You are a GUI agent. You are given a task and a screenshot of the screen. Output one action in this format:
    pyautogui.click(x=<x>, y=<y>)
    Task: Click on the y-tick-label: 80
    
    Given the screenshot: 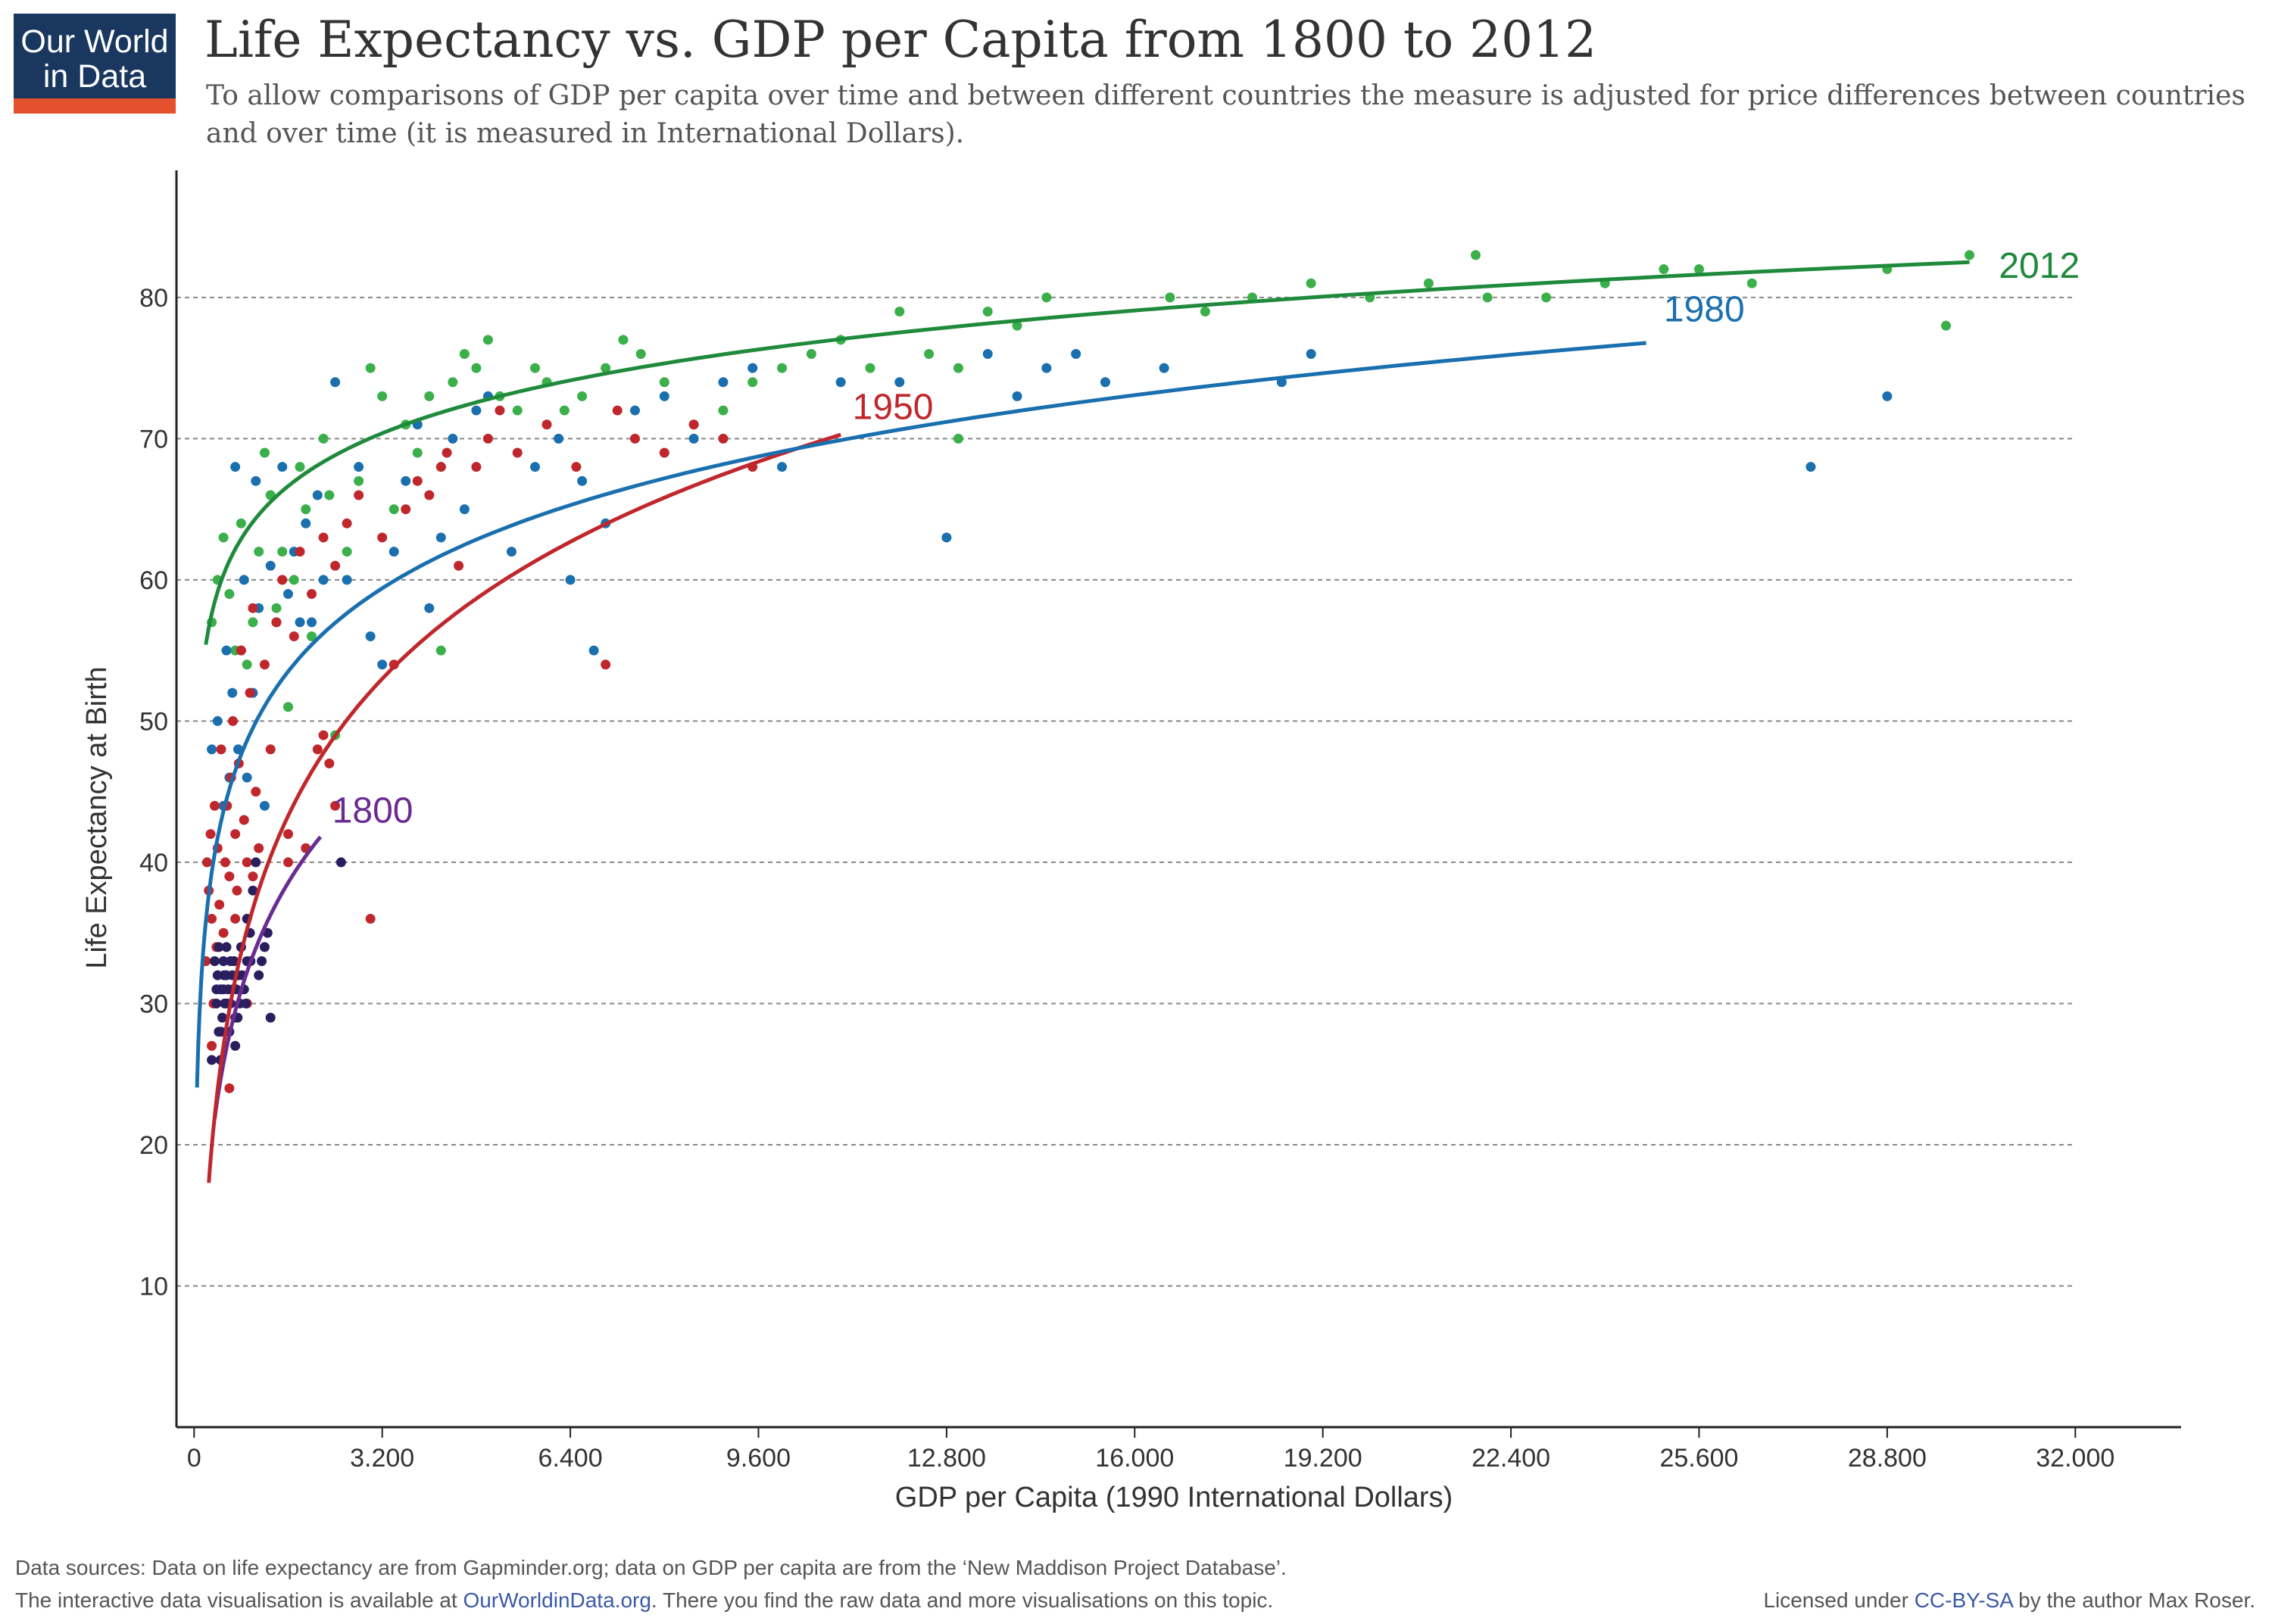 What is the action you would take?
    pyautogui.click(x=153, y=298)
    